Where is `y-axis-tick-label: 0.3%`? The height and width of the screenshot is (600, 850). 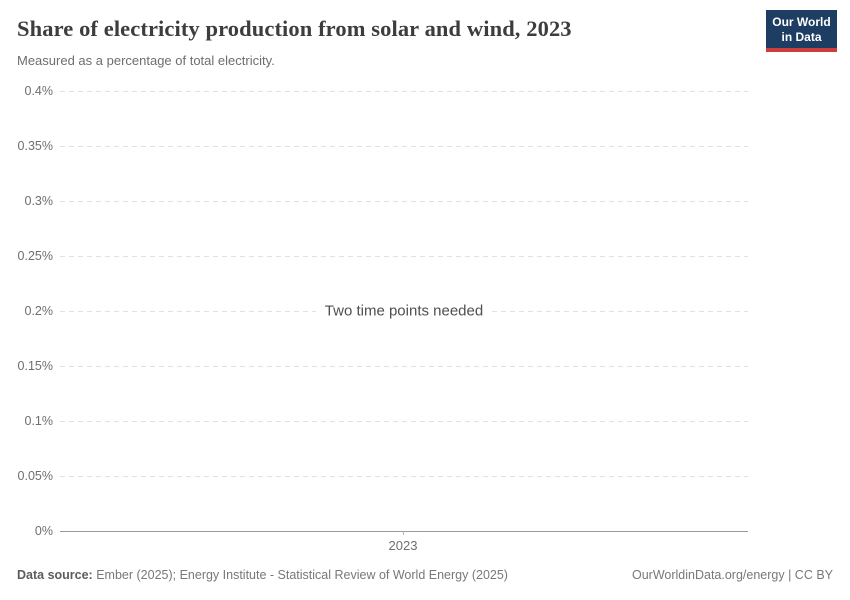 y-axis-tick-label: 0.3% is located at coordinates (39, 200).